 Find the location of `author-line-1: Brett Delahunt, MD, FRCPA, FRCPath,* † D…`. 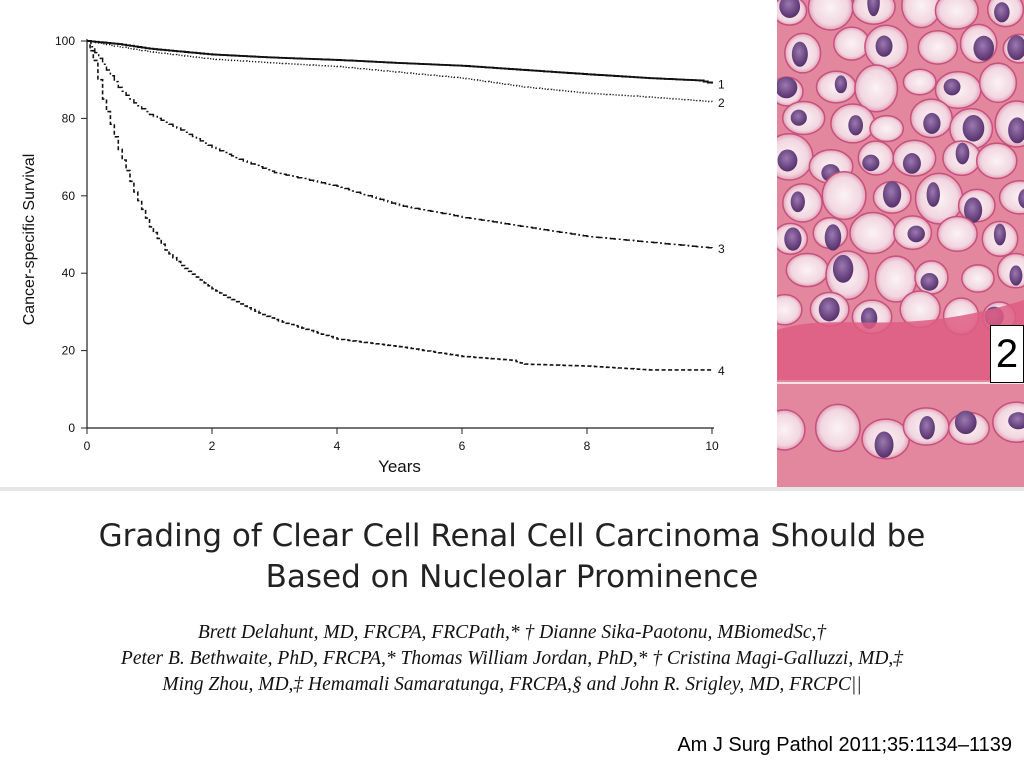

author-line-1: Brett Delahunt, MD, FRCPA, FRCPath,* † D… is located at coordinates (512, 632).